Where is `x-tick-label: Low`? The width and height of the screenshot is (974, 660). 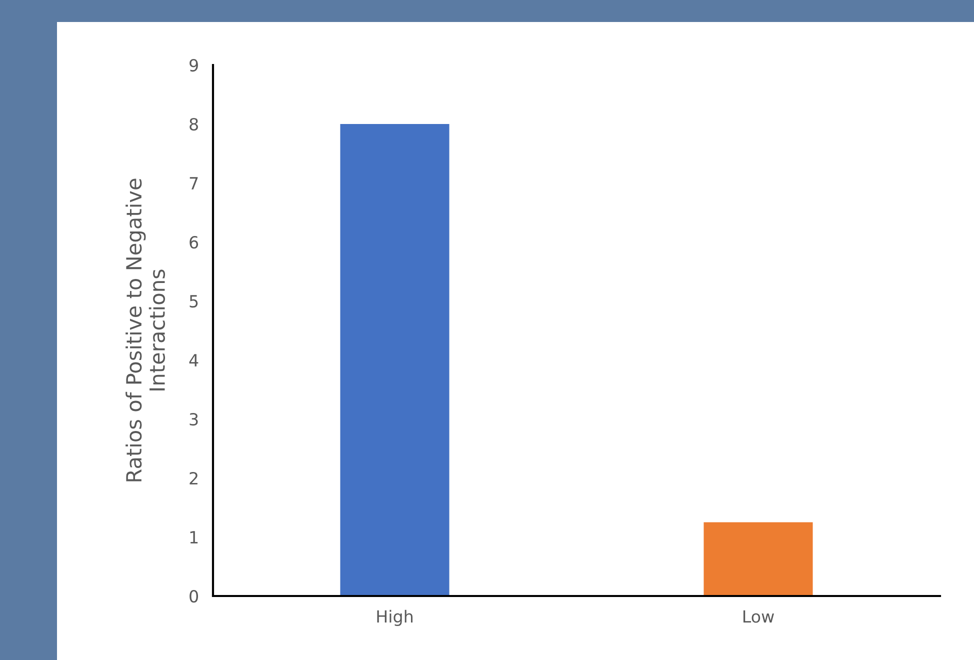
x-tick-label: Low is located at coordinates (758, 616).